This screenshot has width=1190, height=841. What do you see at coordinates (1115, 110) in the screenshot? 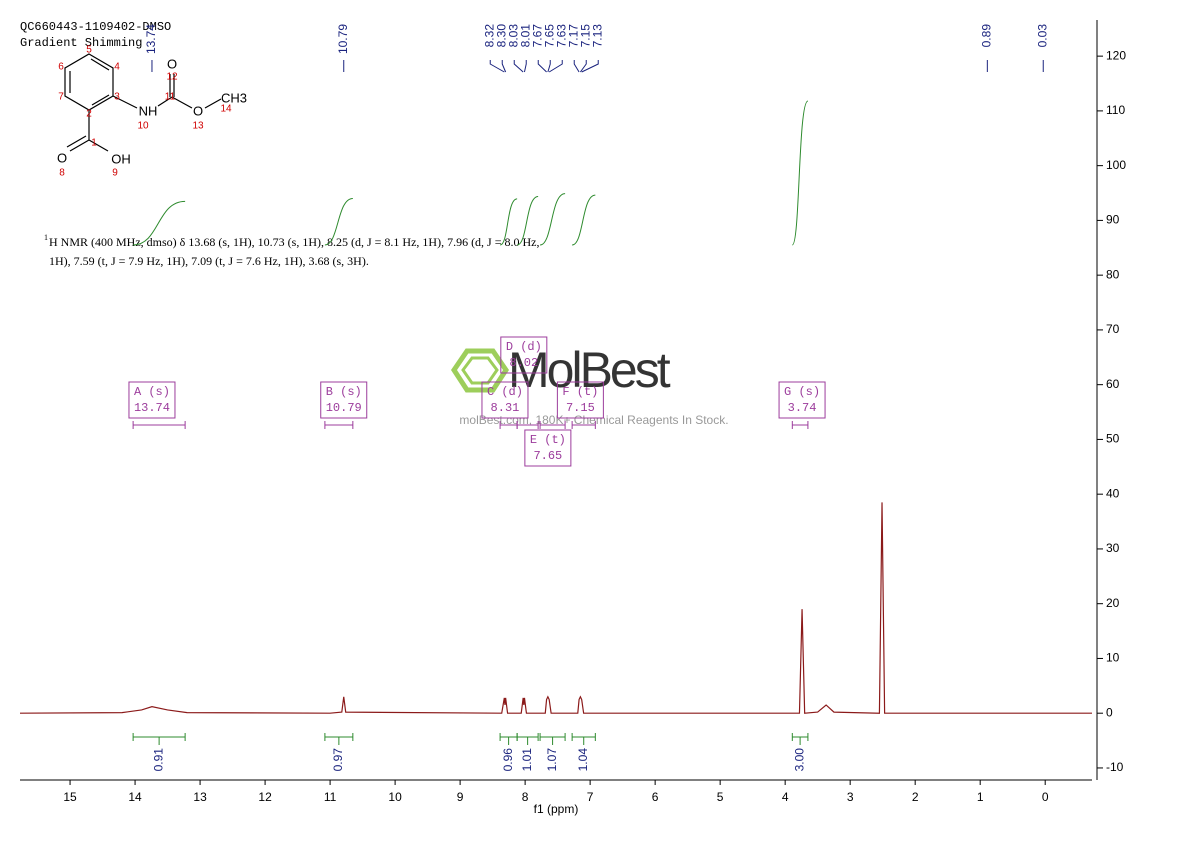
I see `y-tick-label: 110` at bounding box center [1115, 110].